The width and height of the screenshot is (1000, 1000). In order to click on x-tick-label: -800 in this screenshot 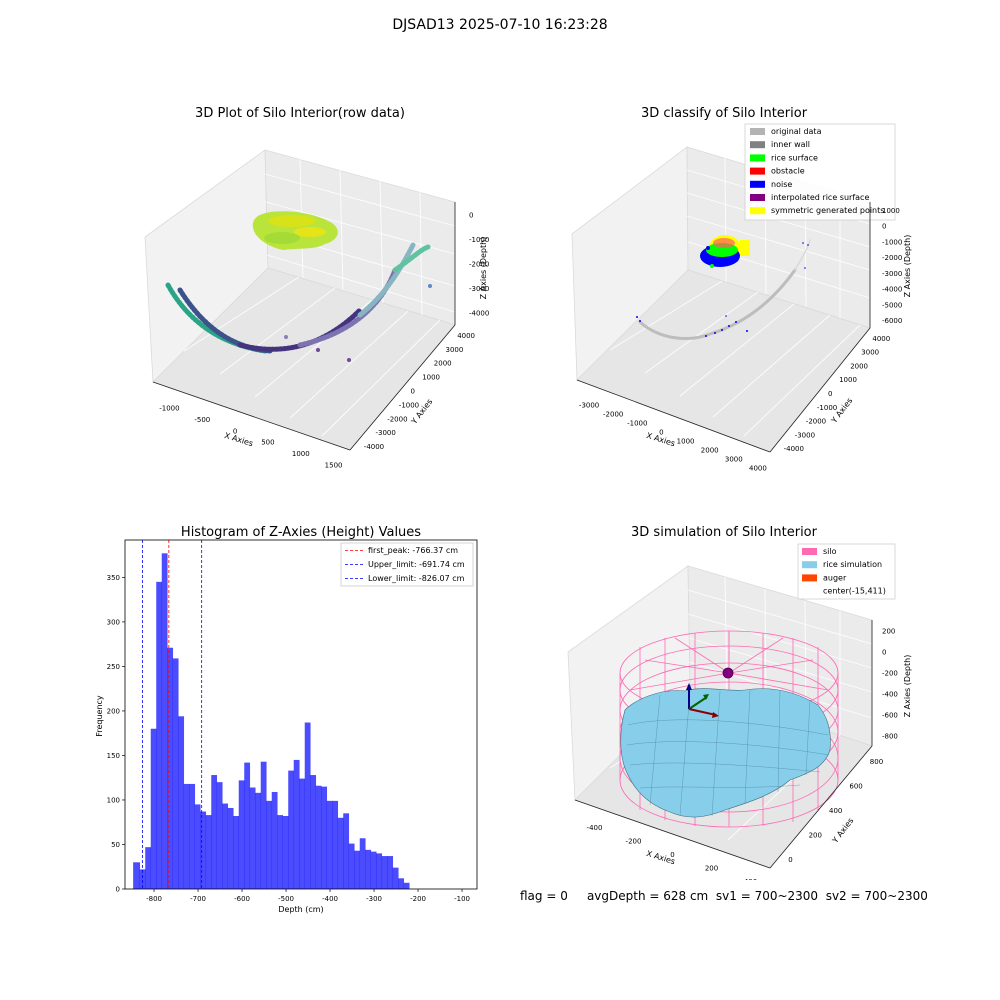, I will do `click(154, 899)`.